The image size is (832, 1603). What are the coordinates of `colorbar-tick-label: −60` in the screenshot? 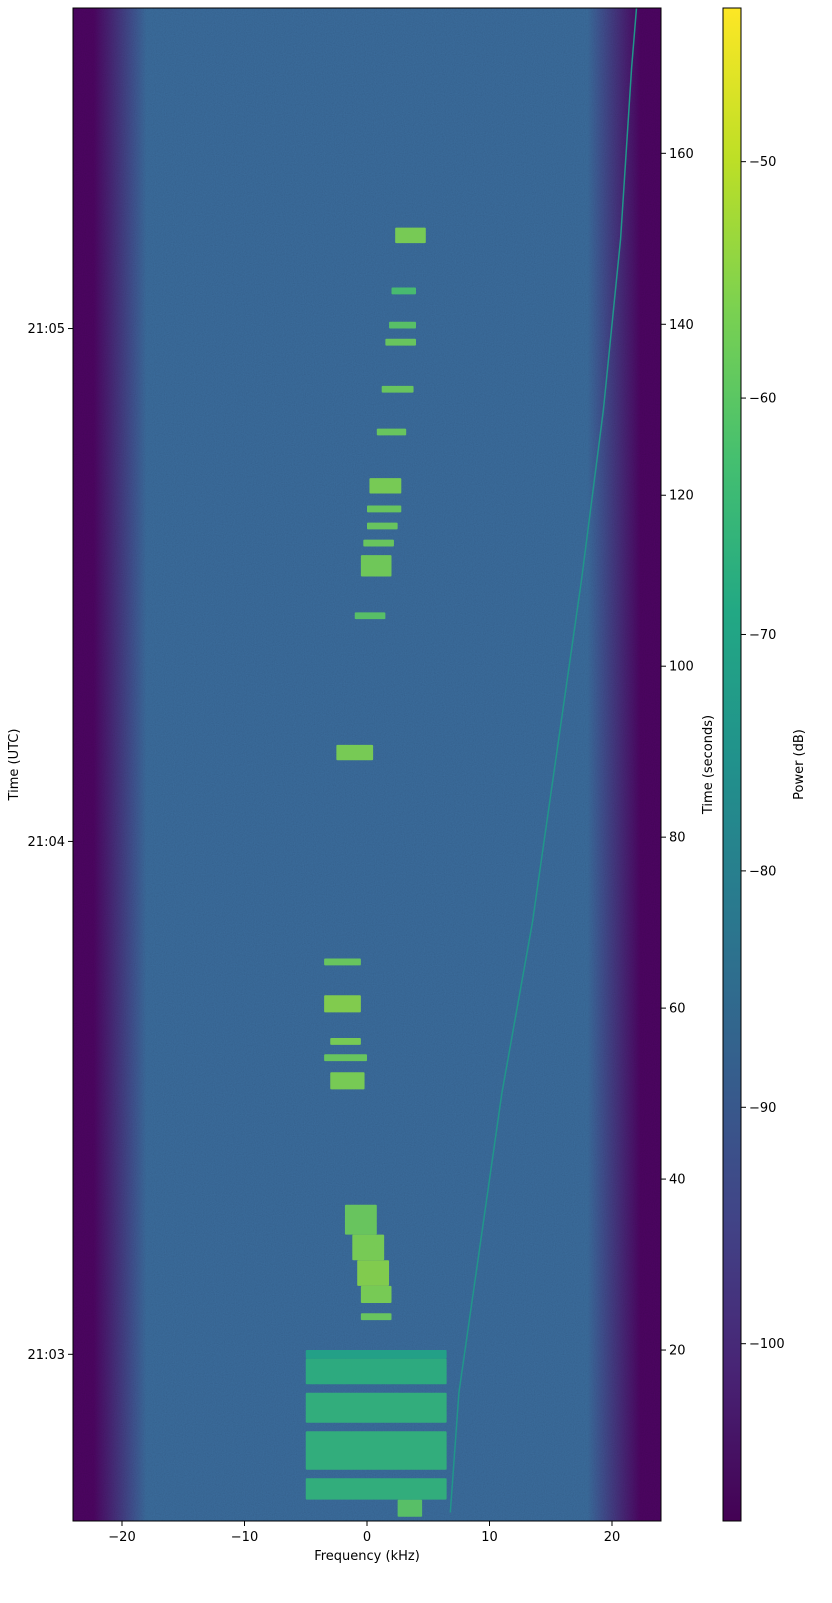 It's located at (762, 399).